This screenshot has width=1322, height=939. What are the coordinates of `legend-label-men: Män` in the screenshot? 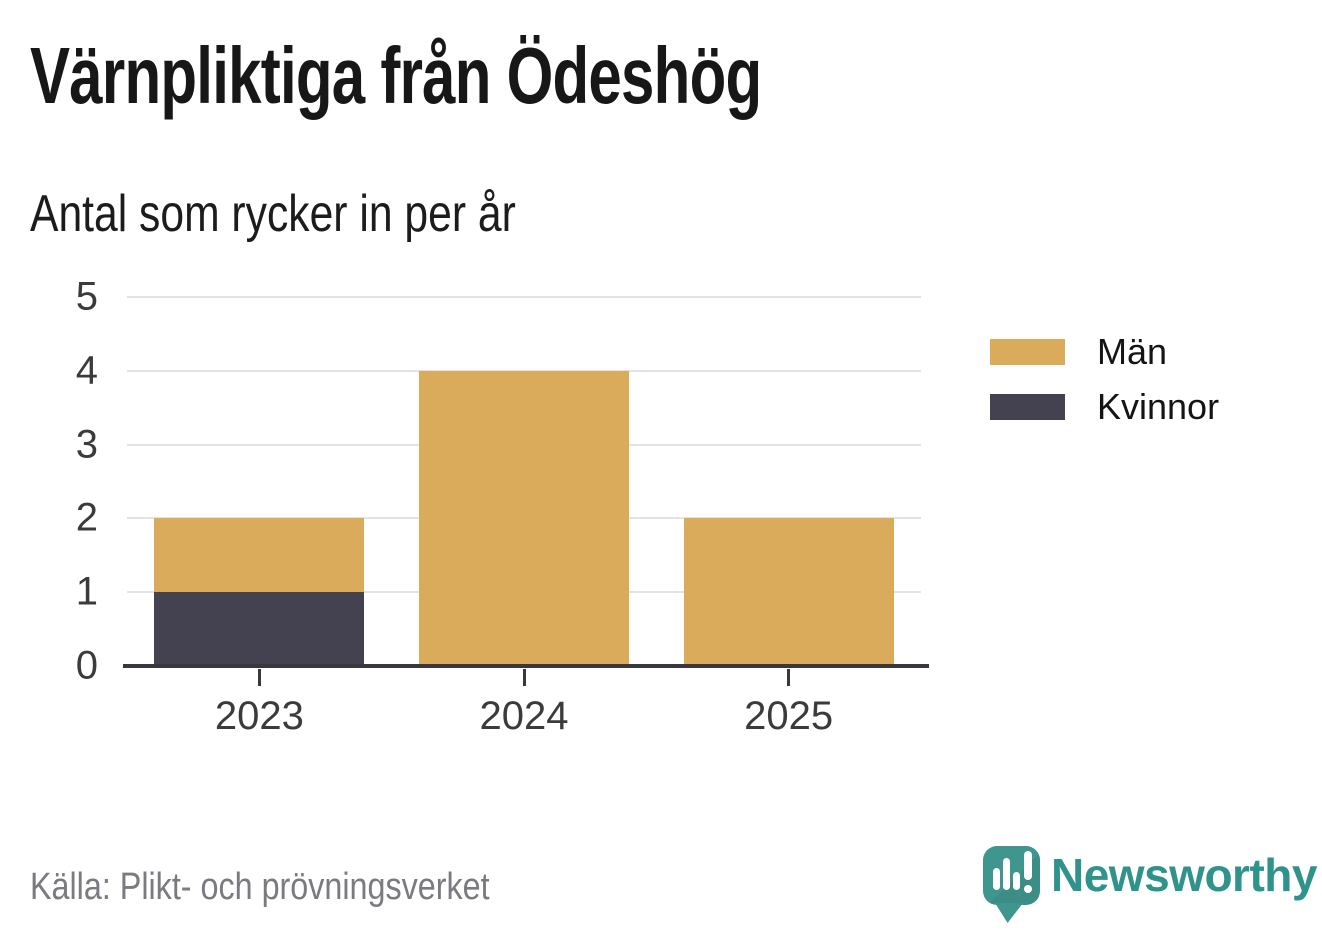 It's located at (1132, 351).